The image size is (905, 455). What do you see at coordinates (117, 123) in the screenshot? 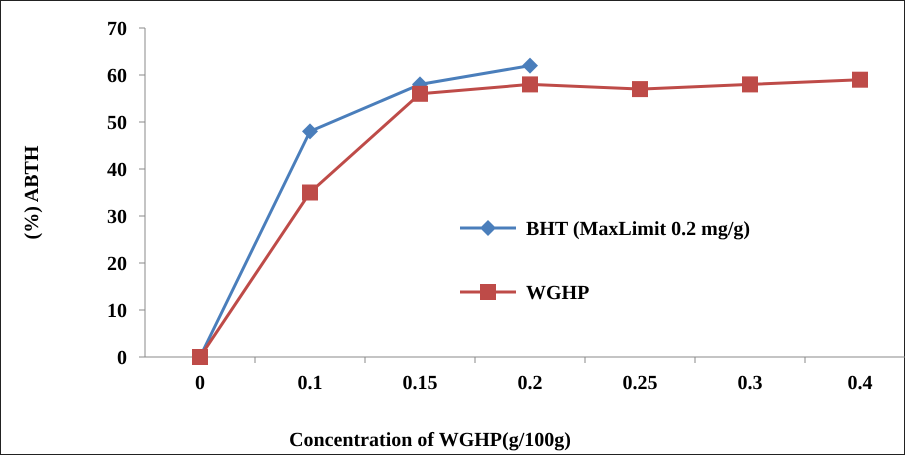
I see `y-tick-label: 50` at bounding box center [117, 123].